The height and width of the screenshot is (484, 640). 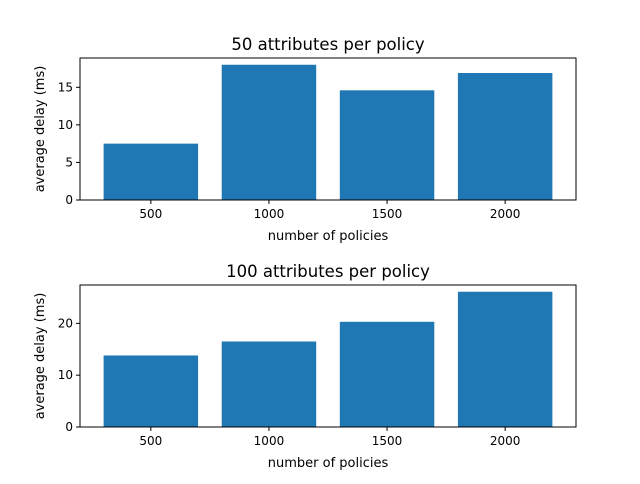 What do you see at coordinates (65, 87) in the screenshot?
I see `y-tick-label: 15` at bounding box center [65, 87].